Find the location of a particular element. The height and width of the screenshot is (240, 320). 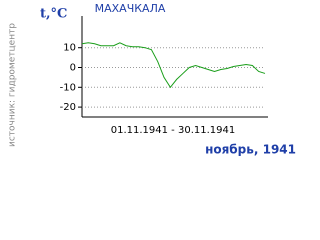

x-axis-label: 01.11.1941 - 30.11.1941 is located at coordinates (173, 130).